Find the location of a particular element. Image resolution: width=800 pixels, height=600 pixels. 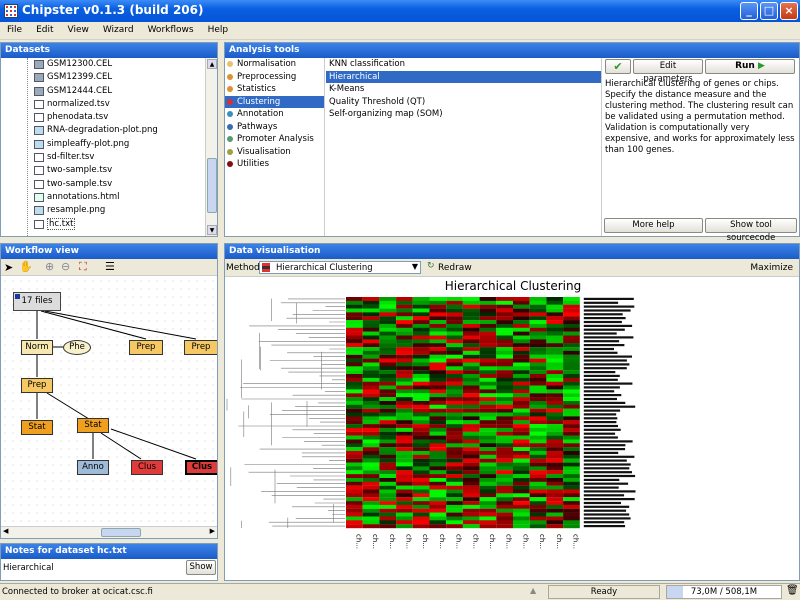

node-prep-3: Prep is located at coordinates (37, 385).